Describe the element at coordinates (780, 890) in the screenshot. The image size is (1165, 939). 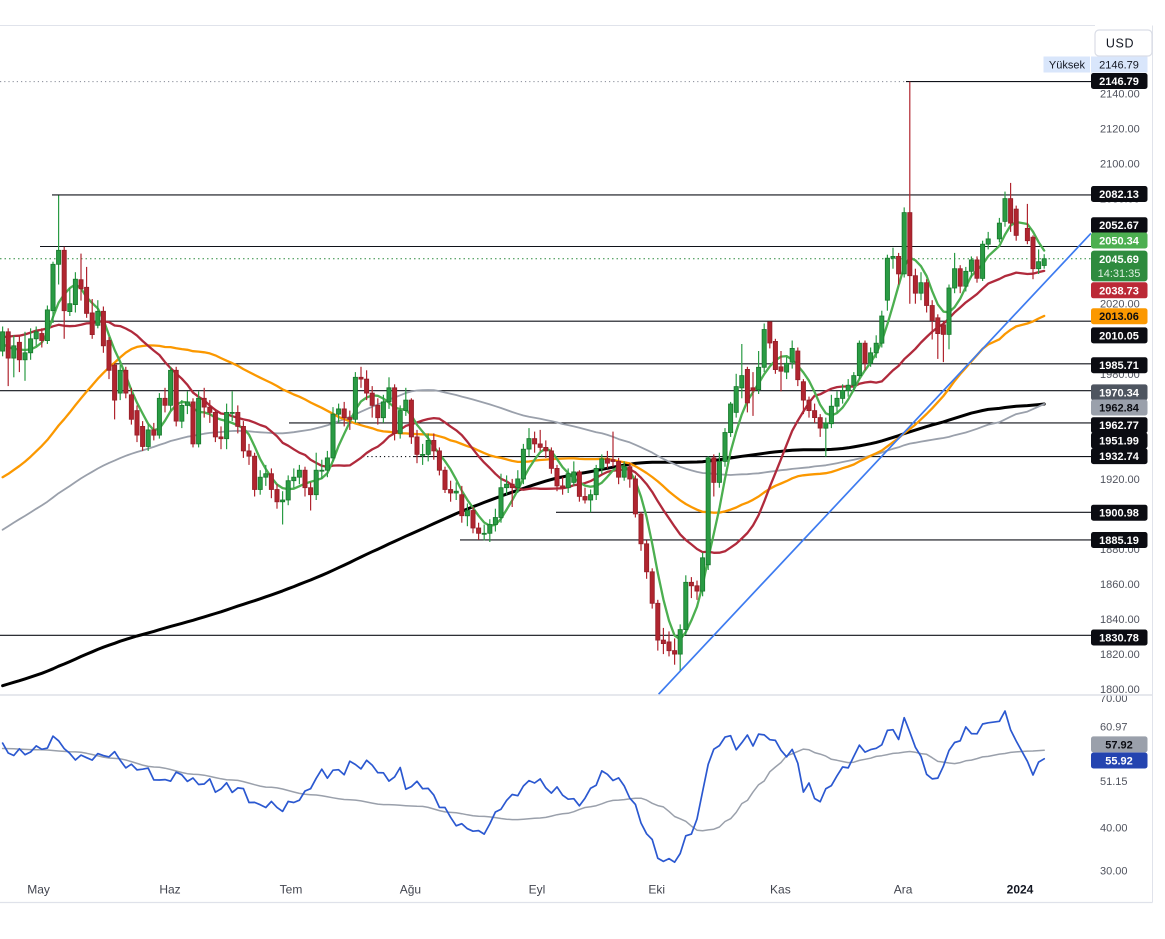
I see `svg-text: Kas` at that location.